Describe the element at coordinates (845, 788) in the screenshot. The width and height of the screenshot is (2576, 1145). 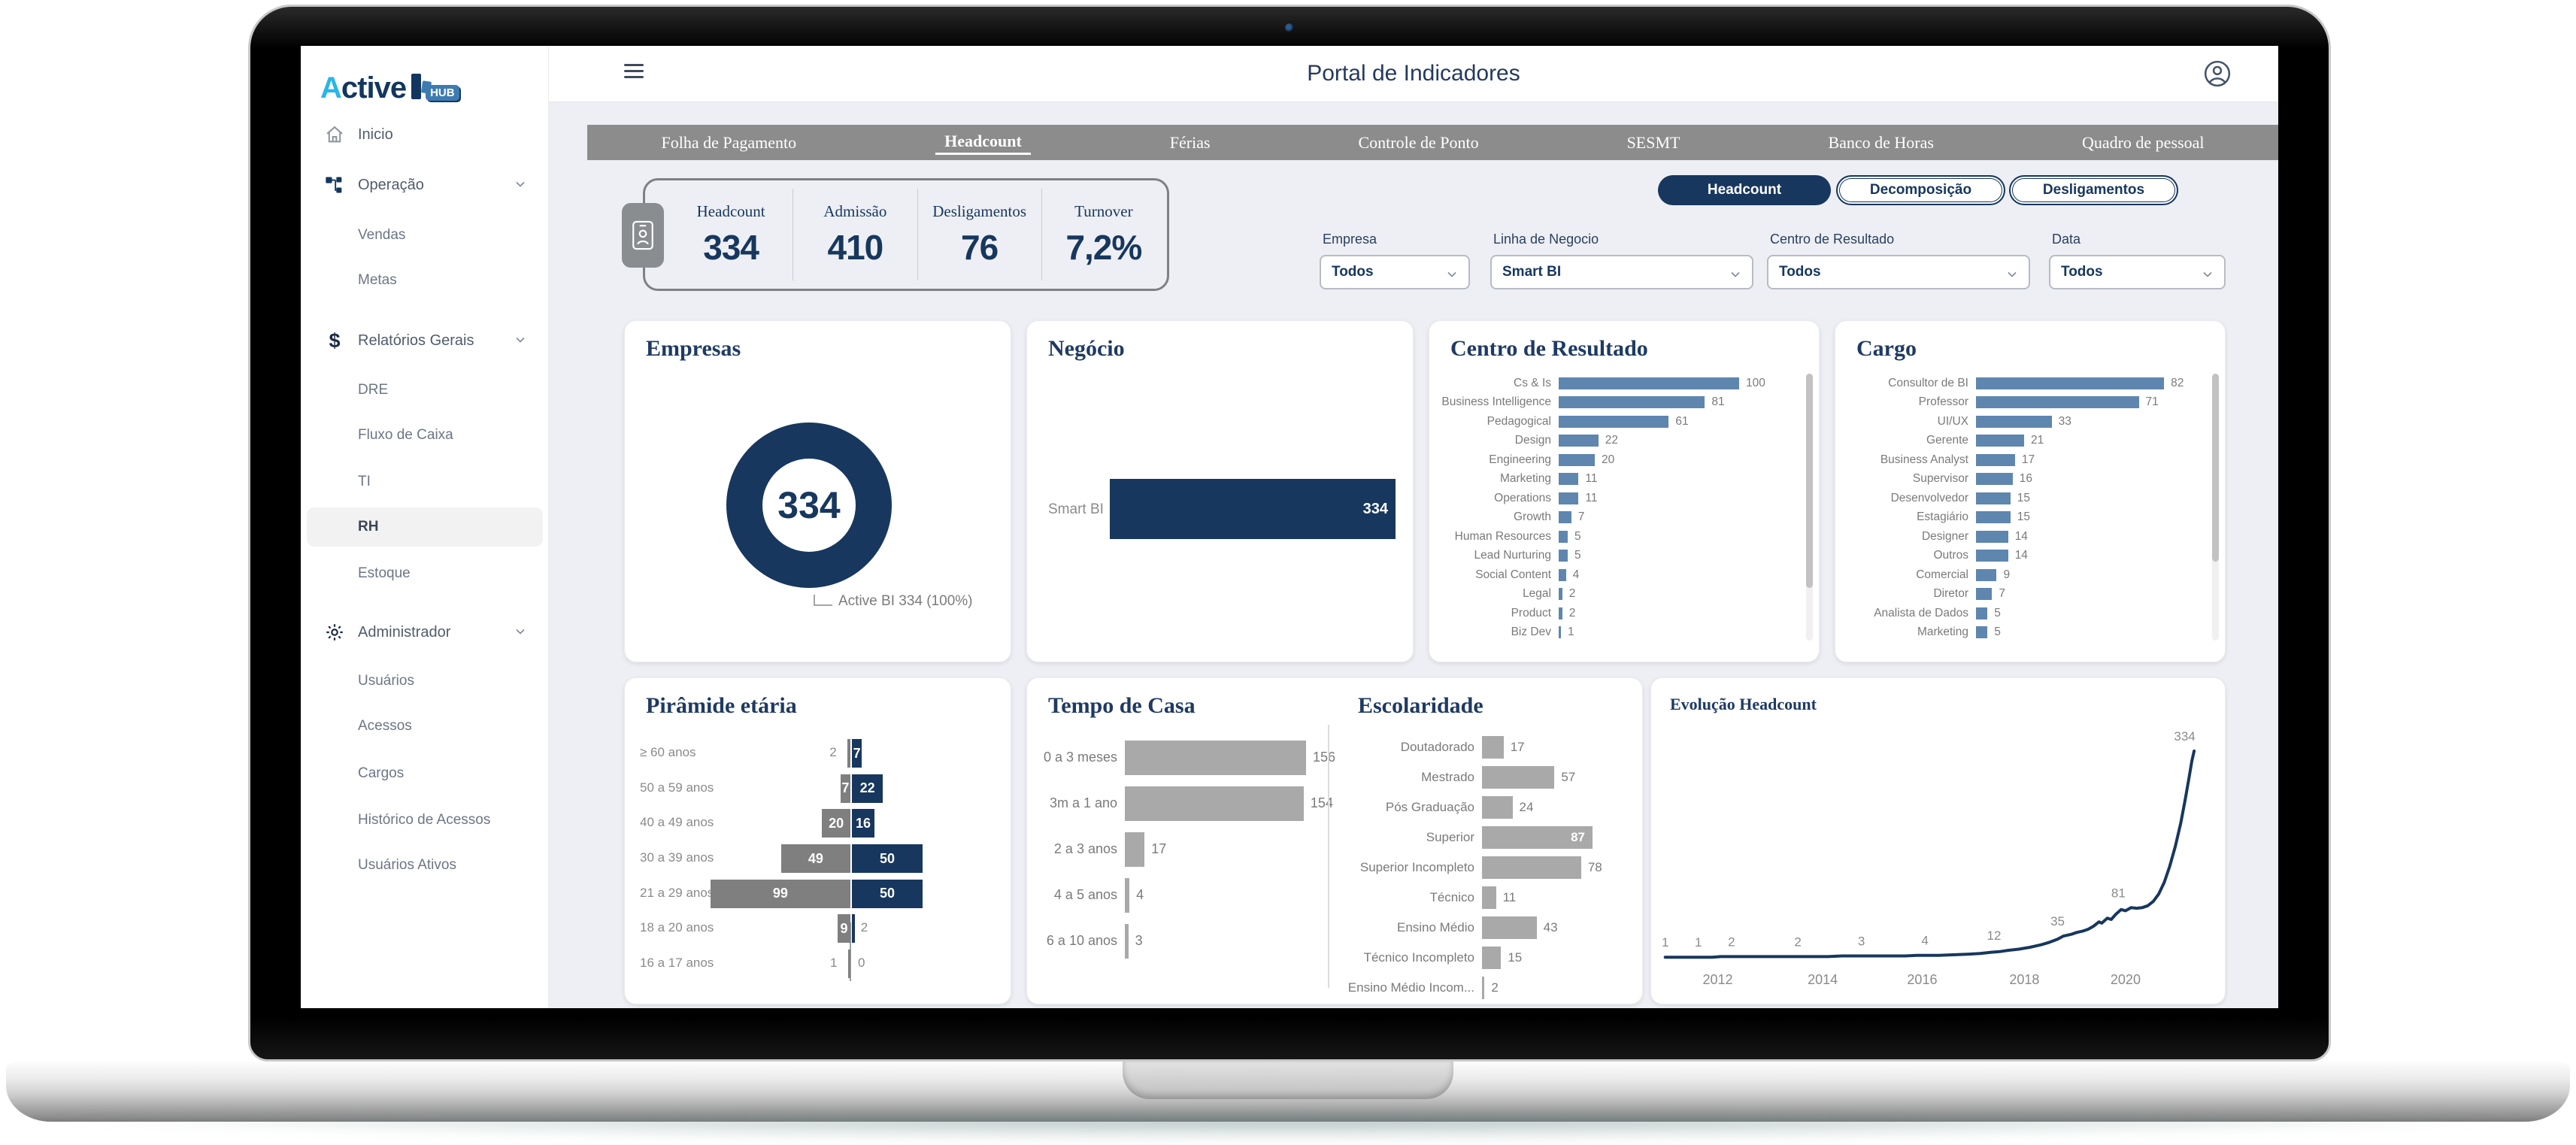
I see `pyramid-bar-left: 7` at that location.